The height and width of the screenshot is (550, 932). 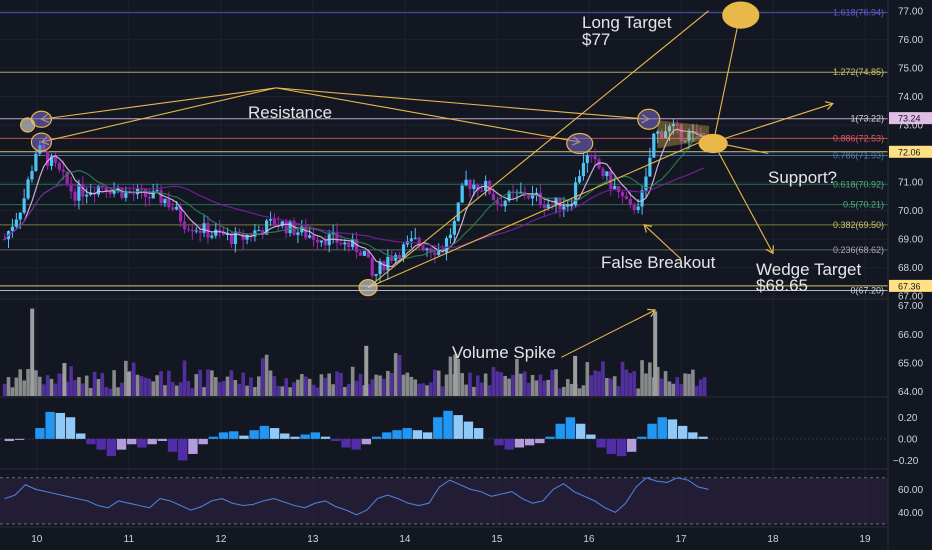 I want to click on fib-level-label: 0(67.20), so click(x=867, y=290).